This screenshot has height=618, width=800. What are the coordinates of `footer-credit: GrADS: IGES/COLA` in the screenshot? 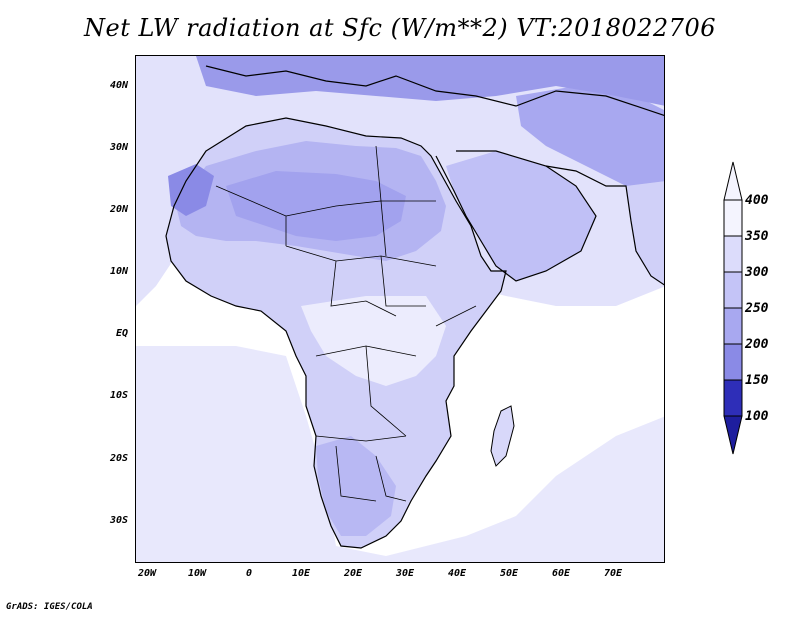 It's located at (49, 607).